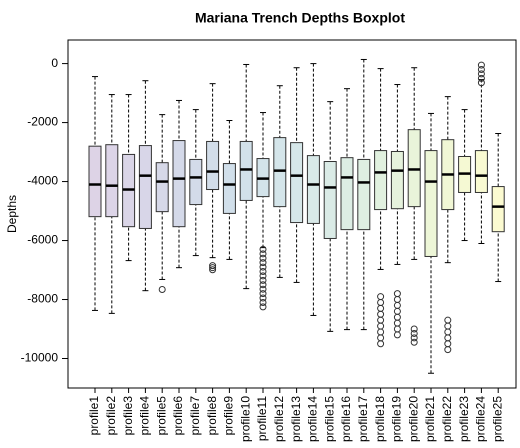 This screenshot has height=448, width=520. I want to click on x-tick-label: profile19, so click(397, 419).